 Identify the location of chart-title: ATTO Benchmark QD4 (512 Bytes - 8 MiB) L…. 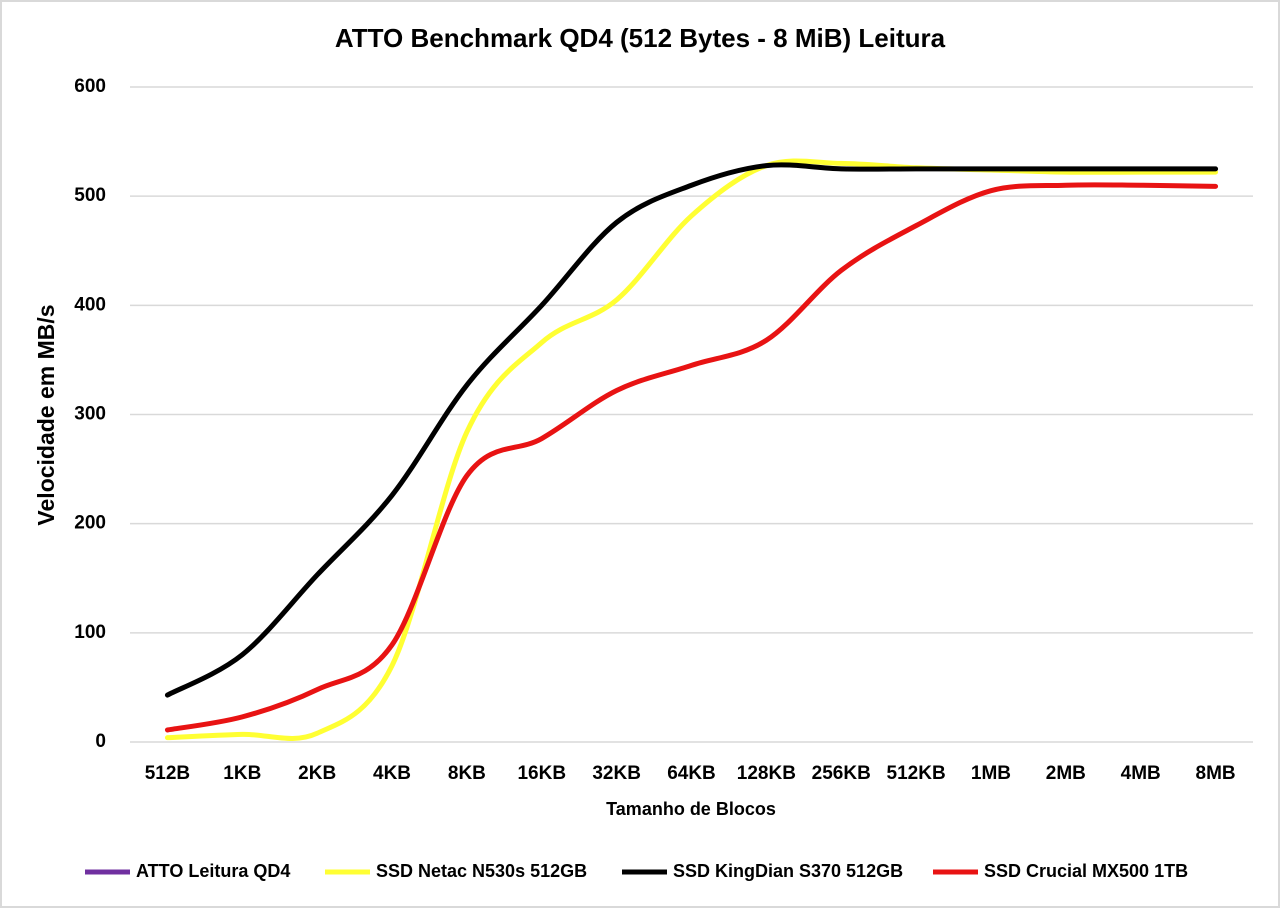
(640, 38).